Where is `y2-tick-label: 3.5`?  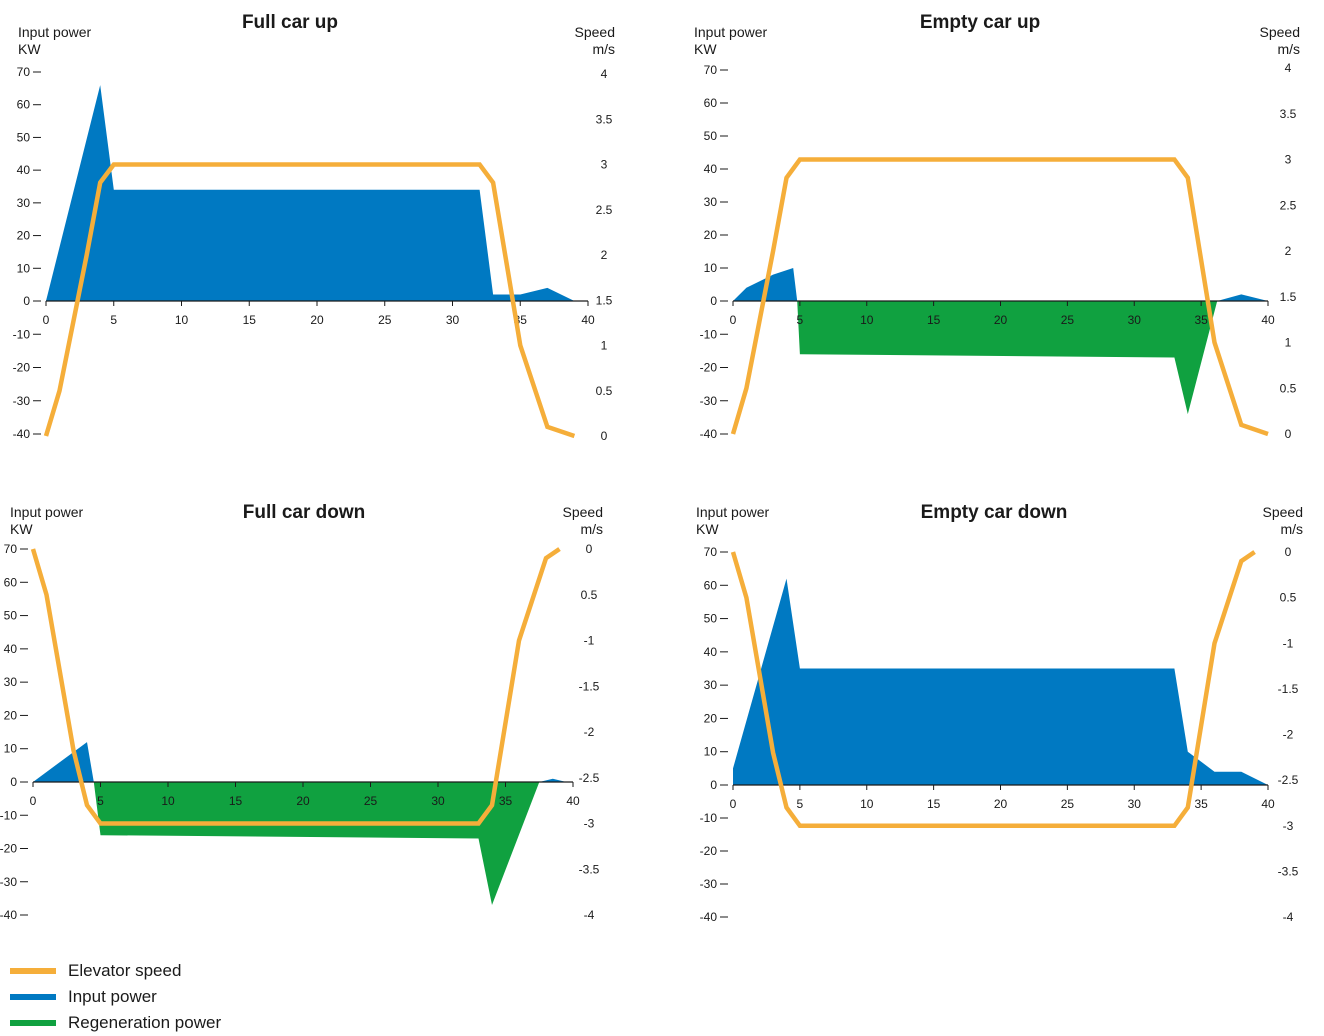
y2-tick-label: 3.5 is located at coordinates (1288, 114).